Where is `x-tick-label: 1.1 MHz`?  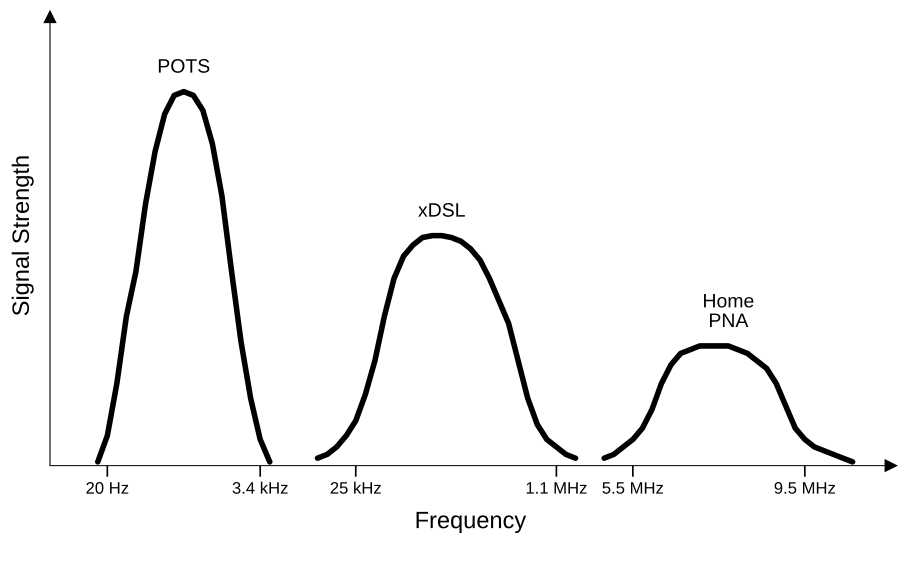
x-tick-label: 1.1 MHz is located at coordinates (556, 488).